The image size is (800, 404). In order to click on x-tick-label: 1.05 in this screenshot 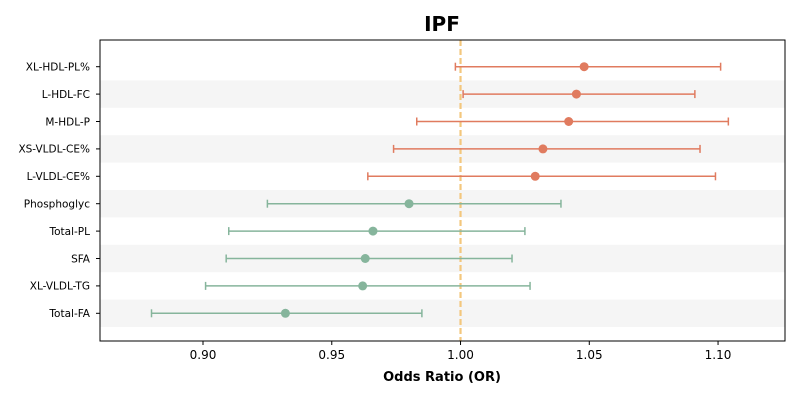, I will do `click(589, 355)`.